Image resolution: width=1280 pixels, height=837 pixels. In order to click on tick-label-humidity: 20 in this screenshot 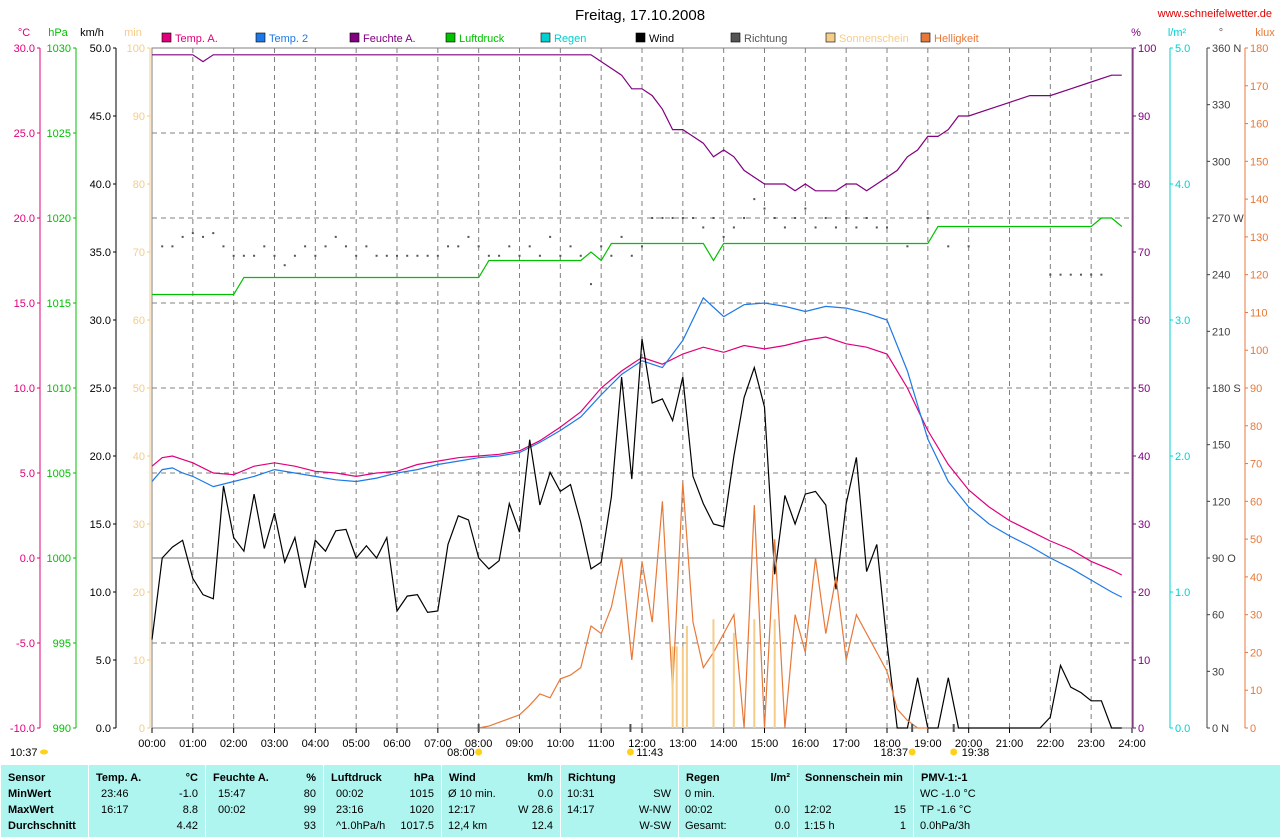, I will do `click(1144, 593)`.